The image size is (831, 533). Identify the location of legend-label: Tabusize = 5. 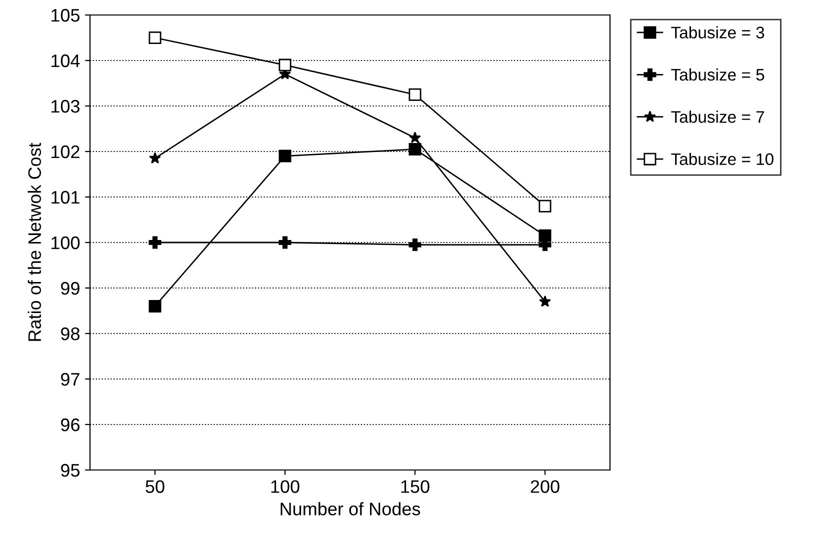
(717, 74).